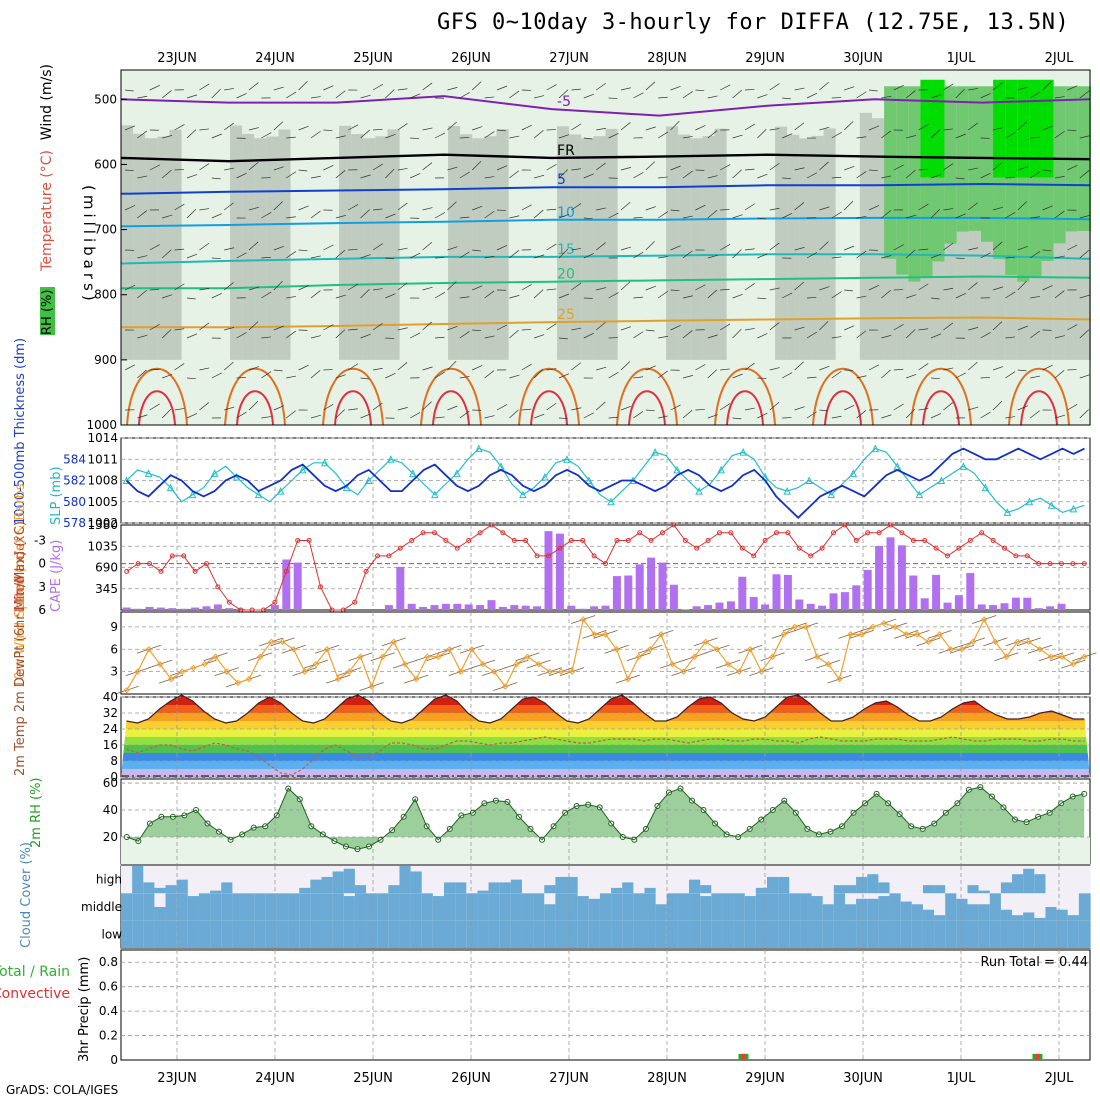  What do you see at coordinates (40, 540) in the screenshot?
I see `tick-label: -3` at bounding box center [40, 540].